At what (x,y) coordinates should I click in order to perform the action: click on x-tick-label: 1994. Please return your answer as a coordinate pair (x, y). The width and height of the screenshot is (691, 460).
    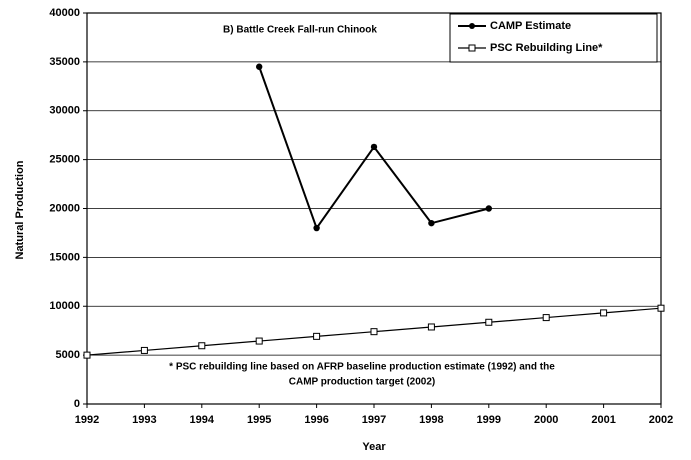
    Looking at the image, I should click on (202, 420).